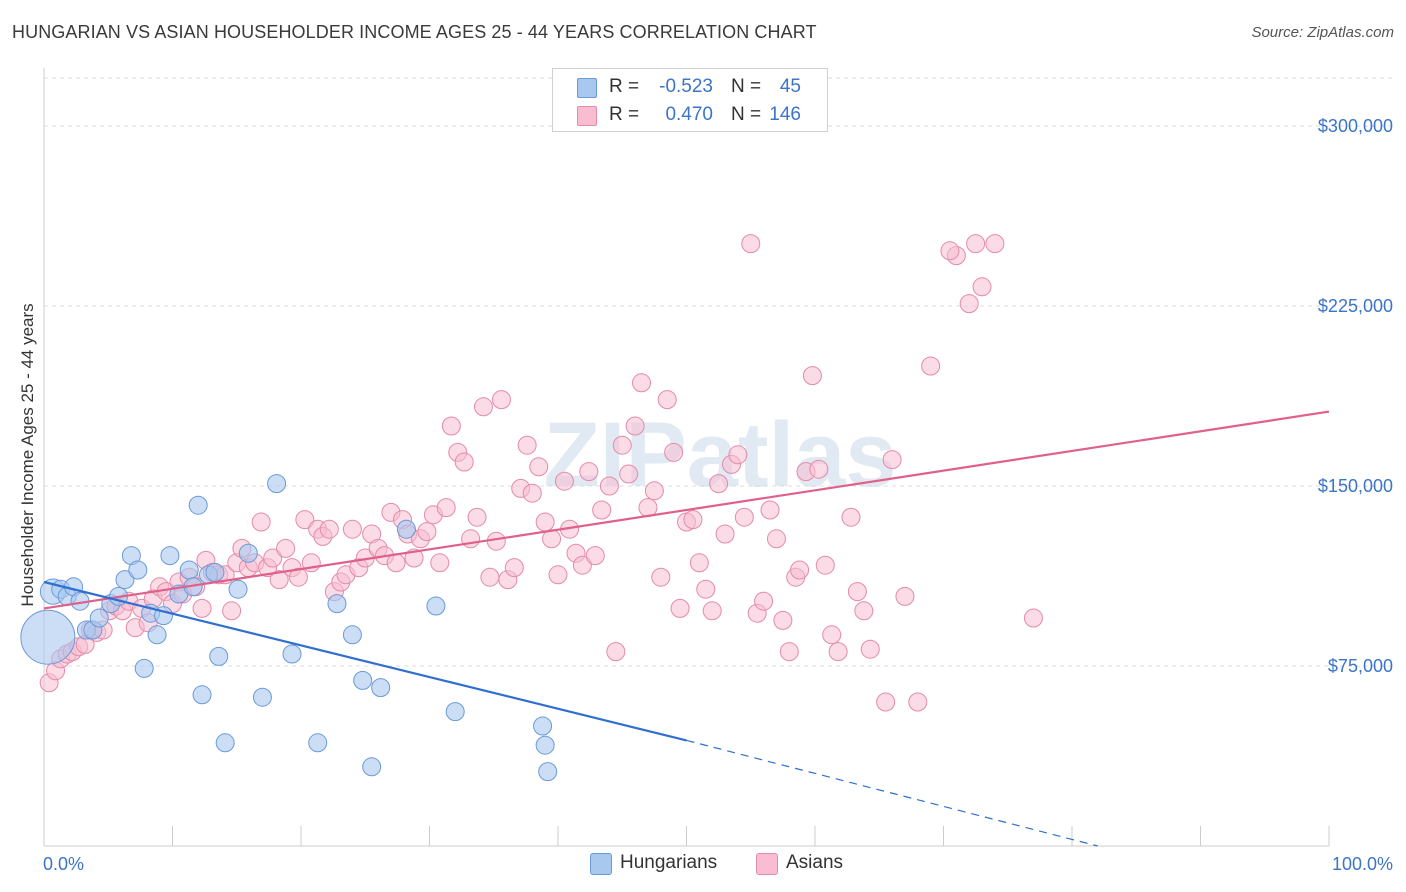 The image size is (1406, 892). Describe the element at coordinates (1355, 126) in the screenshot. I see `y-tick-label: $300,000` at that location.